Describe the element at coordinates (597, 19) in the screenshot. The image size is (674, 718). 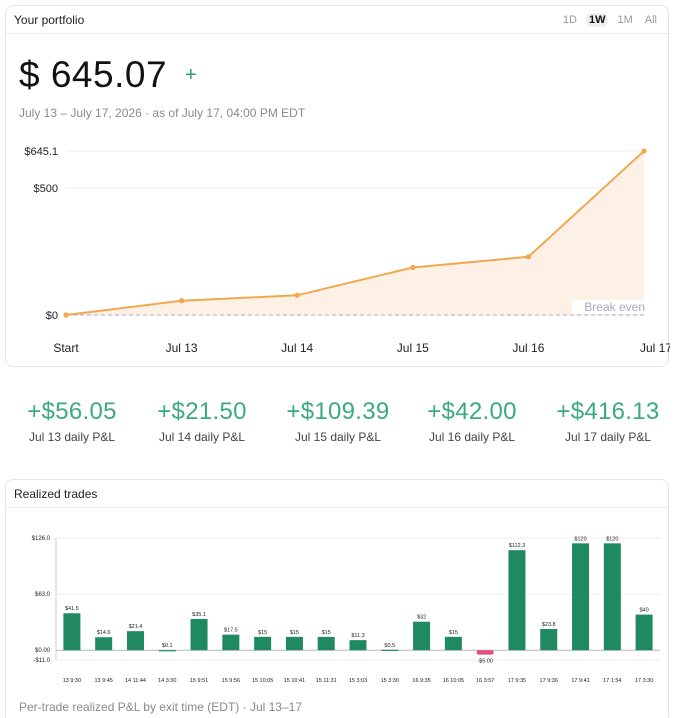
I see `range-1w: 1W` at that location.